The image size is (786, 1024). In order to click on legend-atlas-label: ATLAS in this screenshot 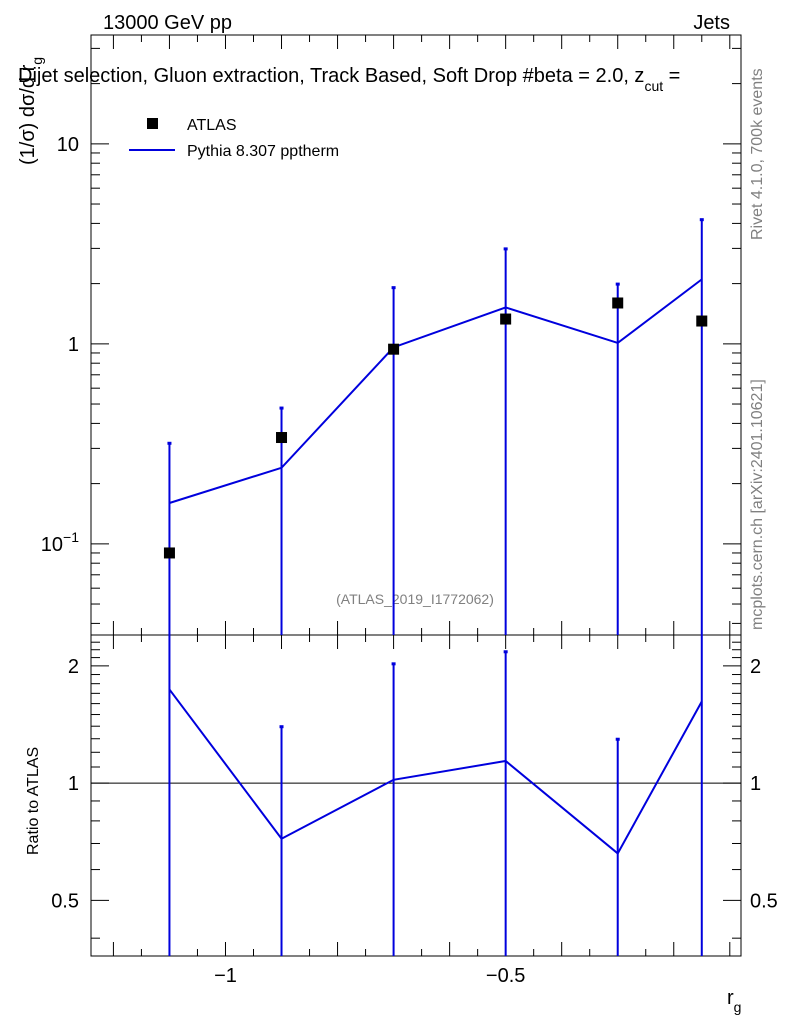, I will do `click(212, 125)`.